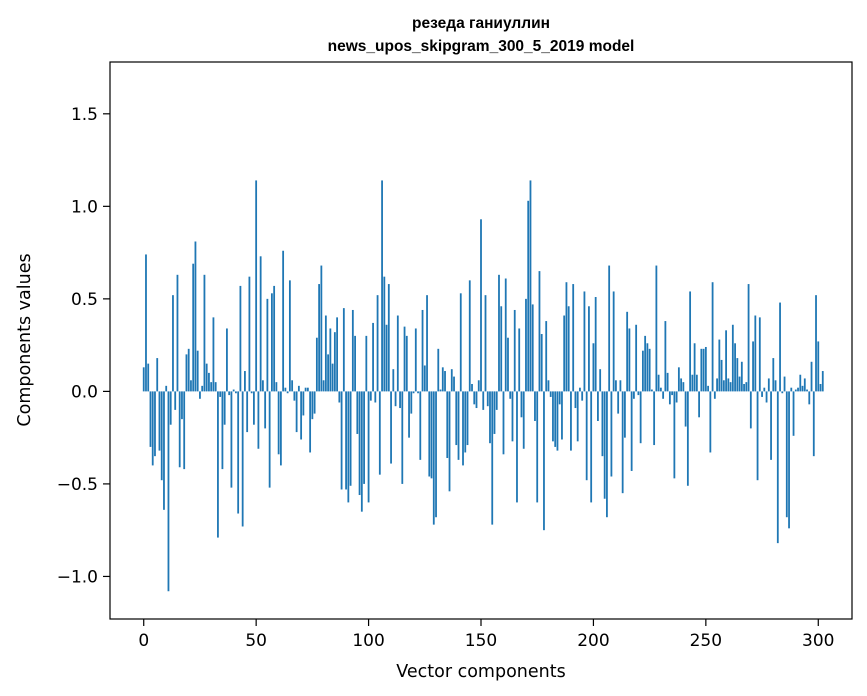 The width and height of the screenshot is (867, 696). What do you see at coordinates (706, 641) in the screenshot?
I see `x-tick-label: 250` at bounding box center [706, 641].